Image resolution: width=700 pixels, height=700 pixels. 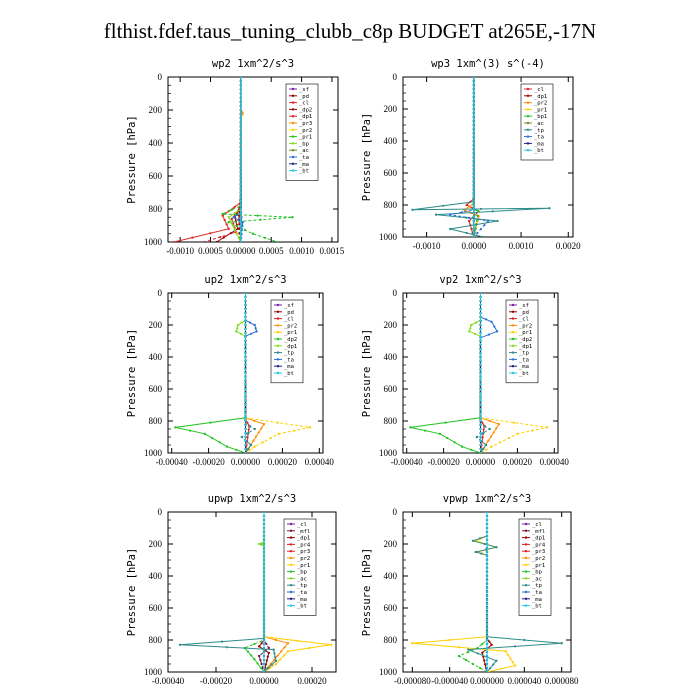 I want to click on y-tick-label: 600, so click(x=391, y=608).